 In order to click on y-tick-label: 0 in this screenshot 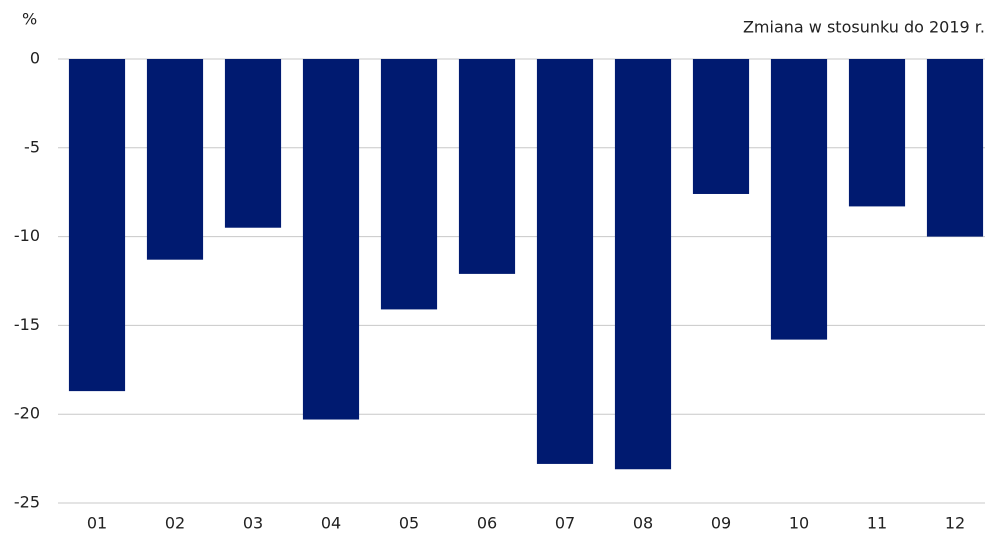, I will do `click(35, 58)`.